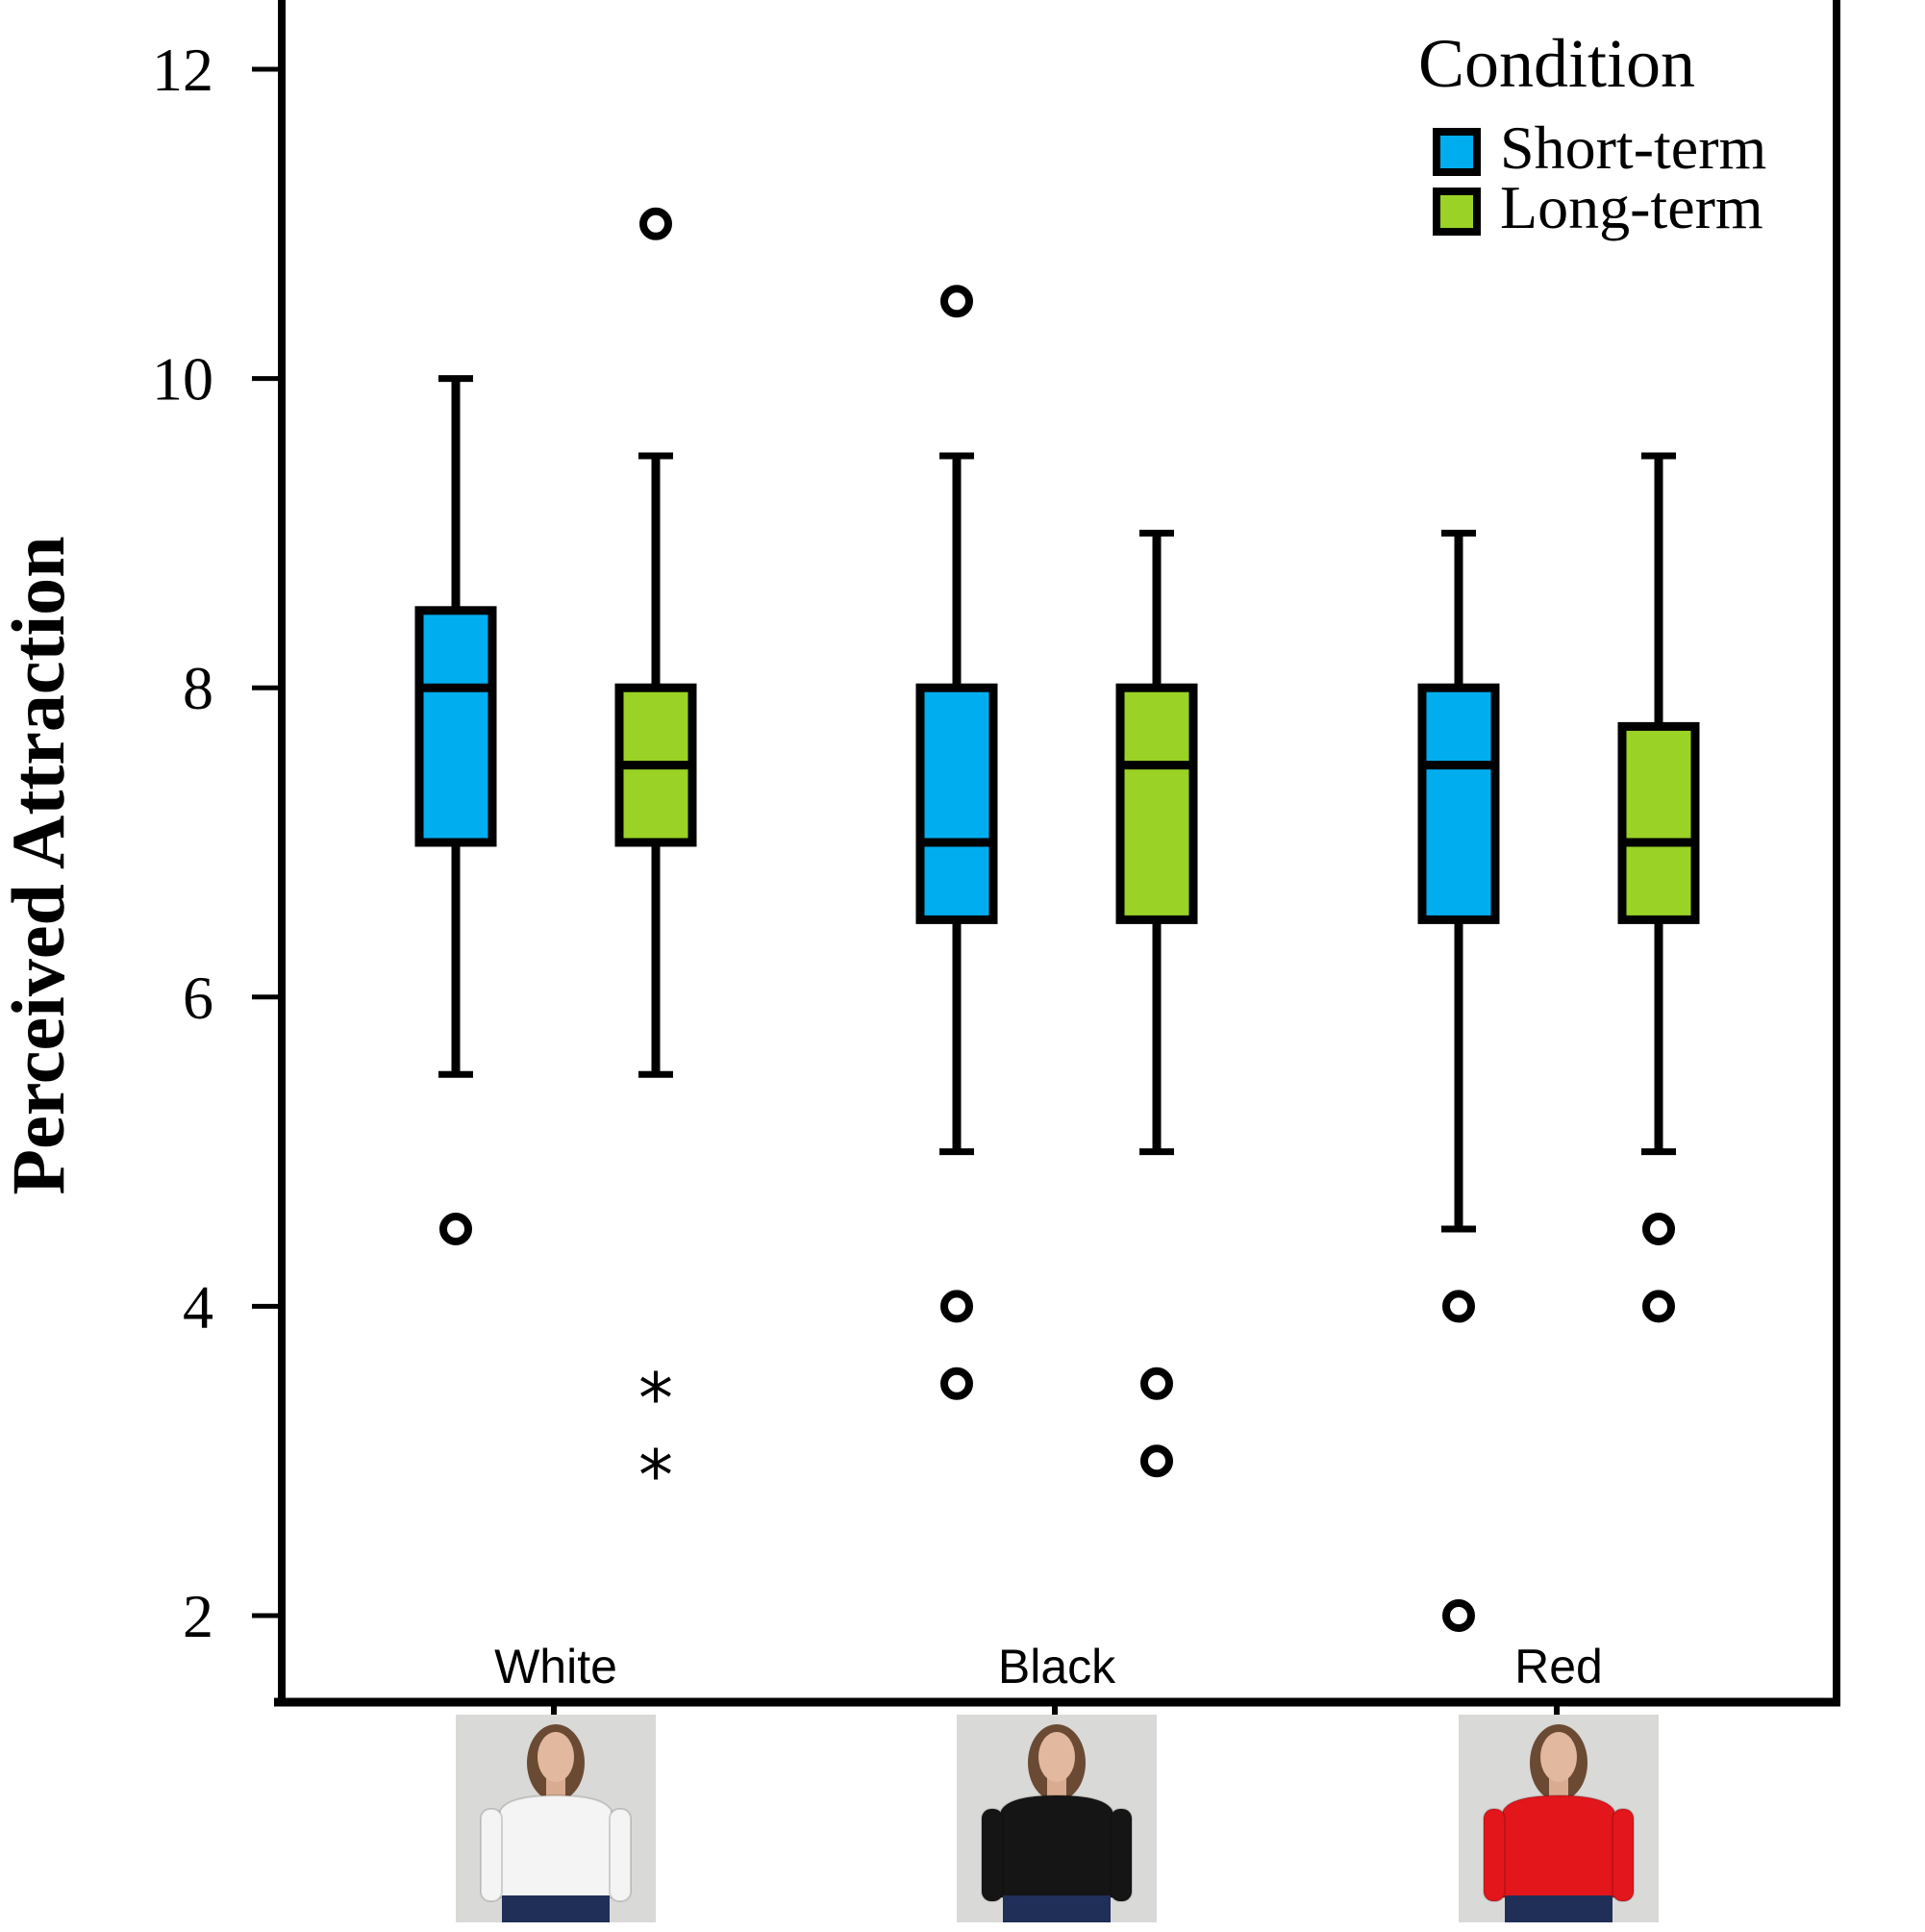 The width and height of the screenshot is (1925, 1932). Describe the element at coordinates (40, 865) in the screenshot. I see `y-axis-label: Perceived Attraction` at that location.